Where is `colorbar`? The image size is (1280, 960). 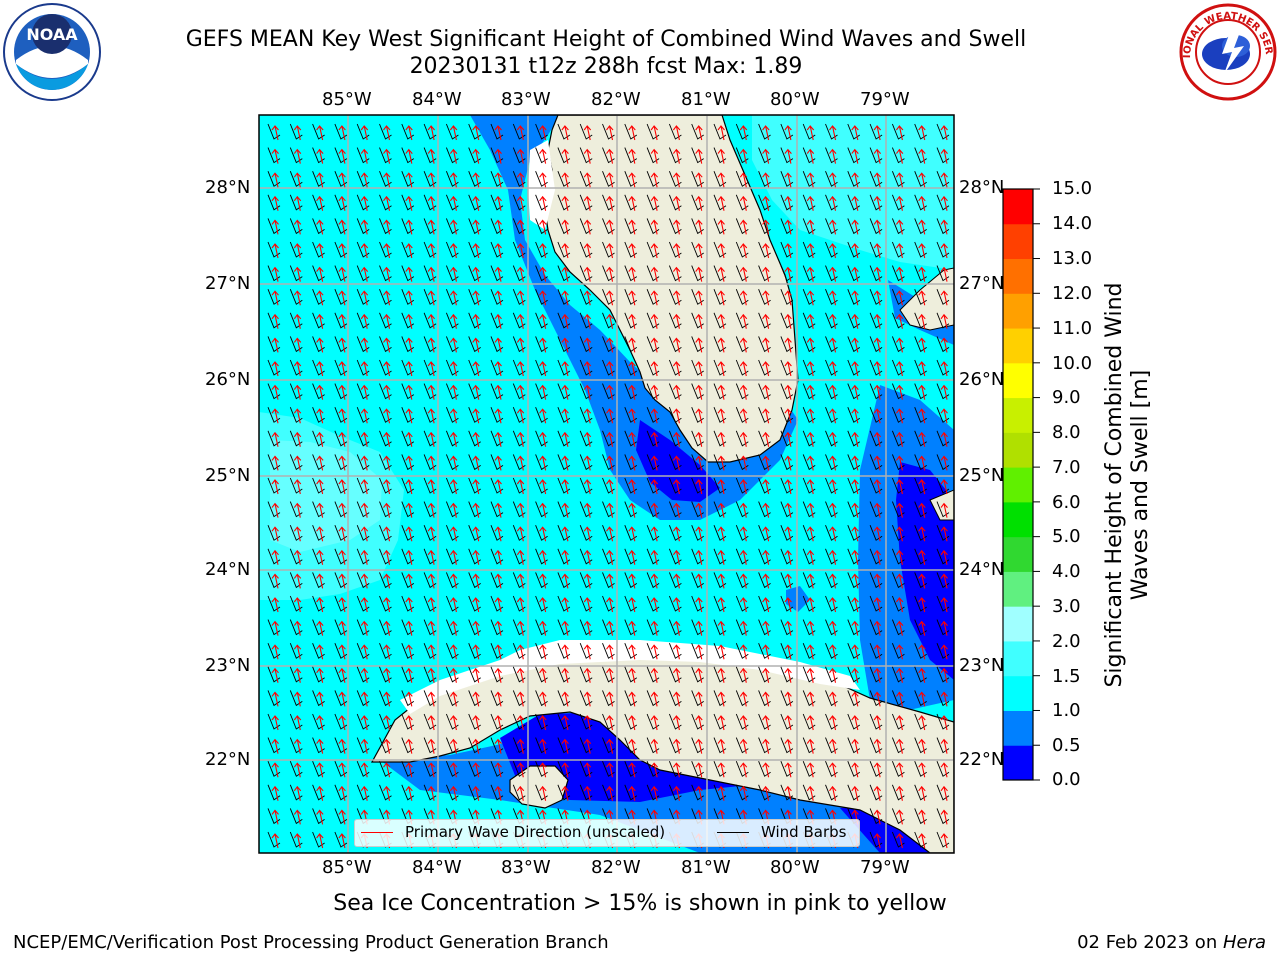
colorbar is located at coordinates (1021, 484).